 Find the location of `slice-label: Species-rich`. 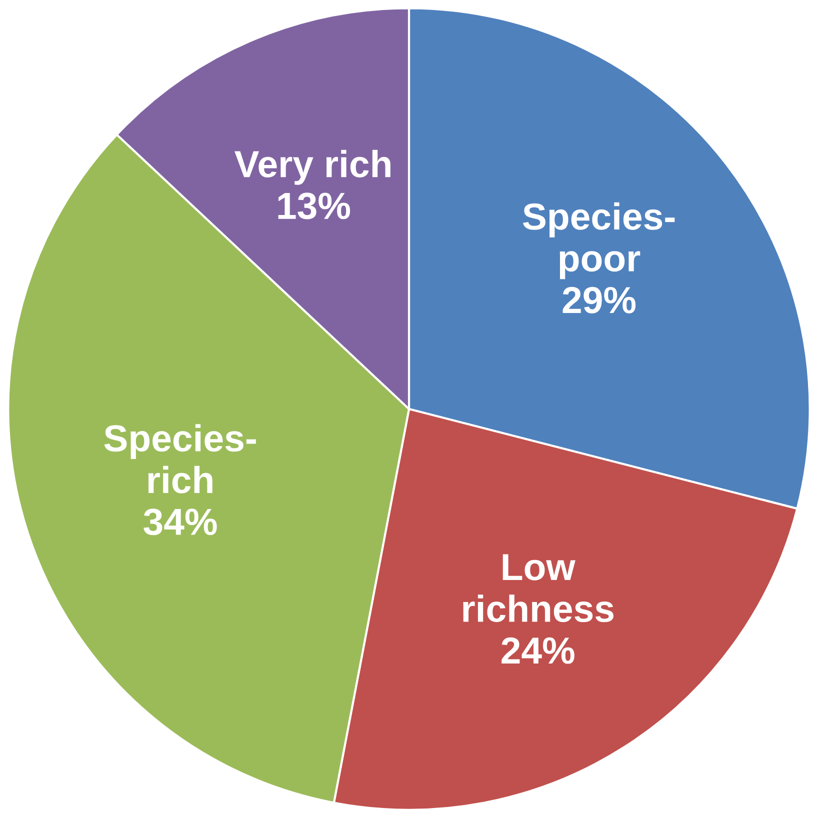

slice-label: Species-rich is located at coordinates (180, 459).